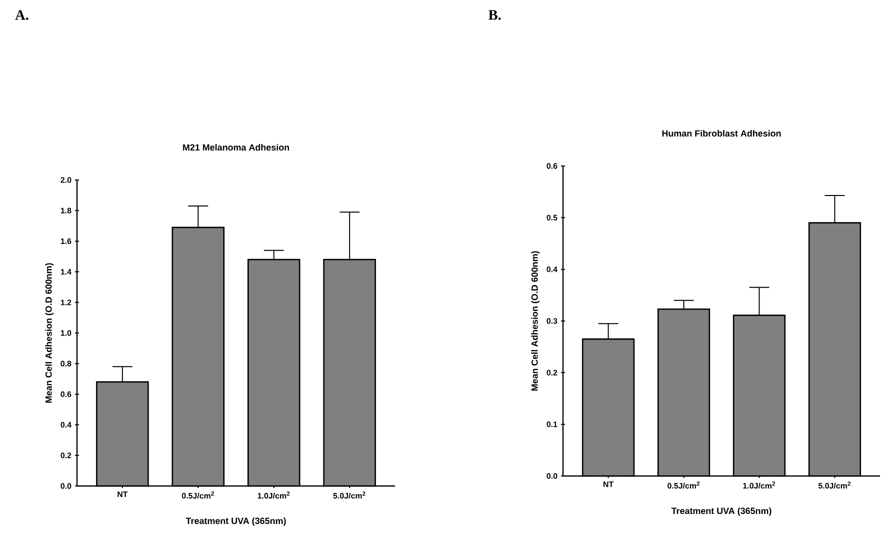 This screenshot has height=544, width=887. Describe the element at coordinates (494, 15) in the screenshot. I see `text: B.` at that location.